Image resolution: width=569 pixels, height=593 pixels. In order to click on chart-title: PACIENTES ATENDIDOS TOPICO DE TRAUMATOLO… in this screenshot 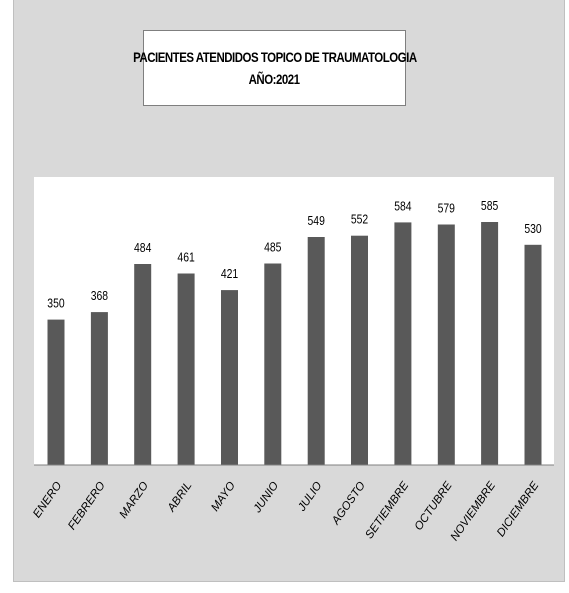, I will do `click(274, 57)`.